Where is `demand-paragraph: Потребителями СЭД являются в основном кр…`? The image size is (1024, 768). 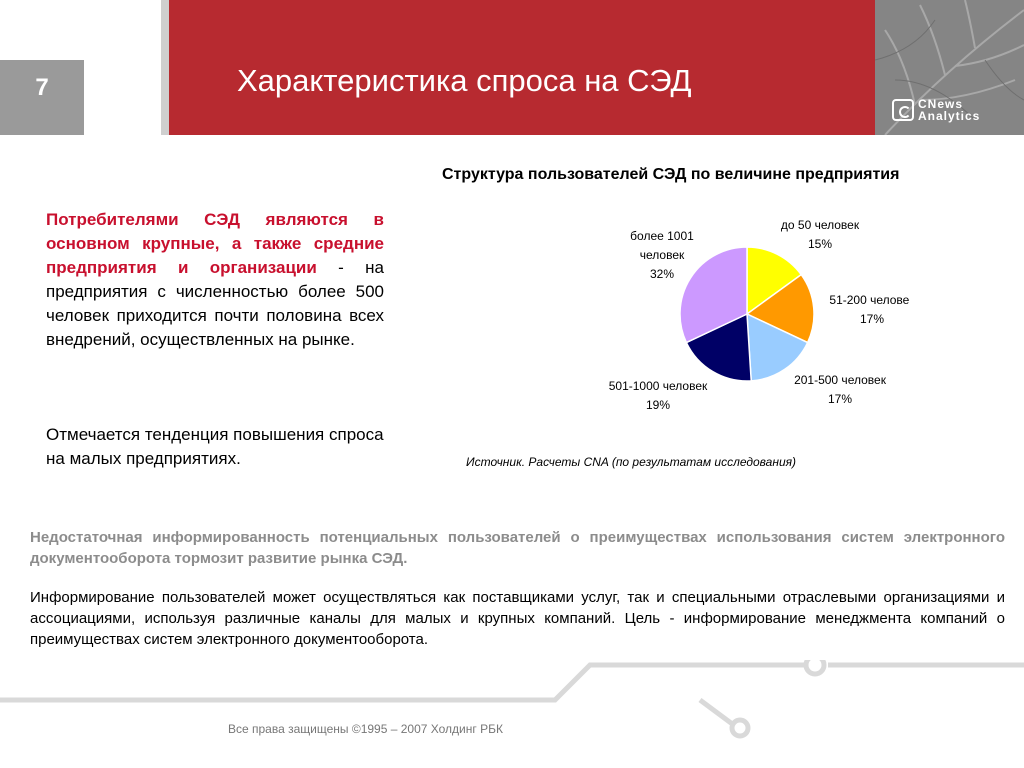 demand-paragraph: Потребителями СЭД являются в основном кр… is located at coordinates (215, 280).